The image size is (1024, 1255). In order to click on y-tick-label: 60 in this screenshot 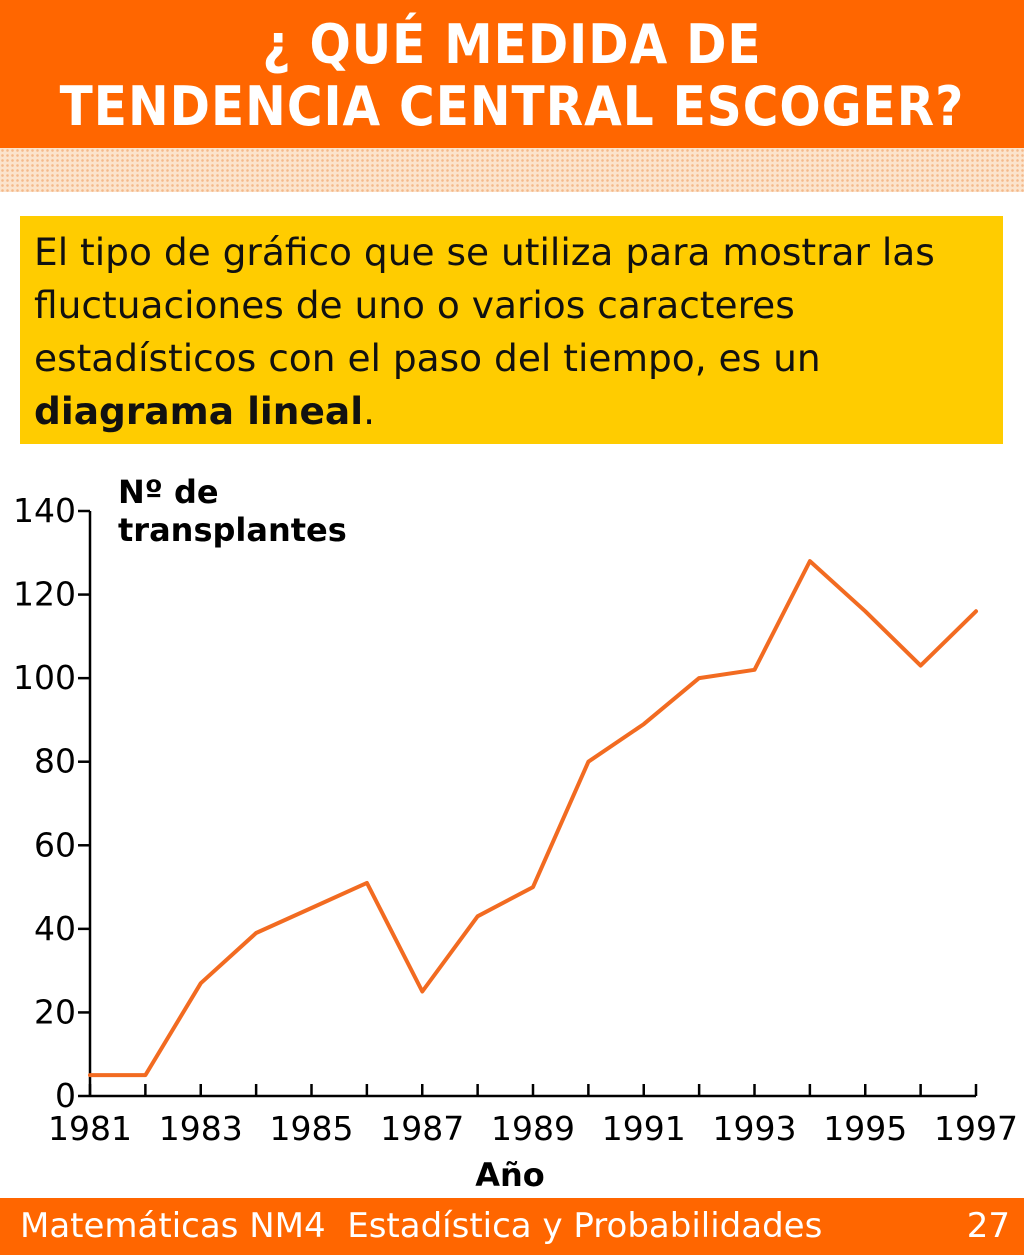, I will do `click(55, 844)`.